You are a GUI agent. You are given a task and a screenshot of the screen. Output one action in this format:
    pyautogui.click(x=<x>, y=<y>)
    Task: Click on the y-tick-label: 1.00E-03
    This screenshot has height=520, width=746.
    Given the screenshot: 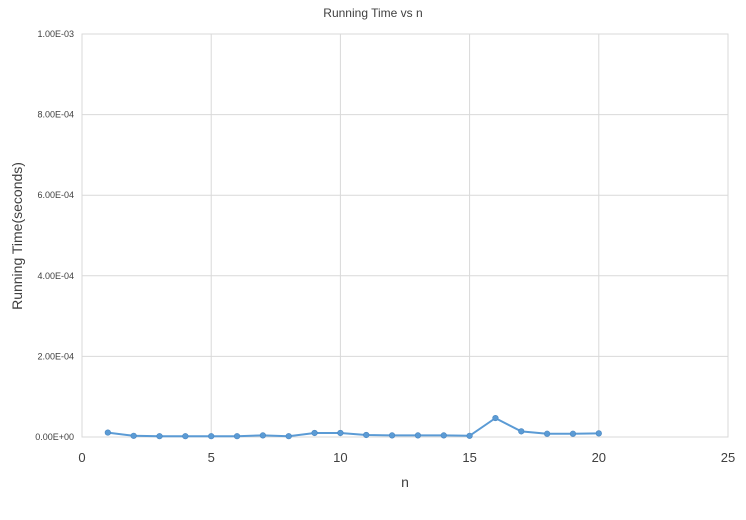 What is the action you would take?
    pyautogui.click(x=55, y=34)
    